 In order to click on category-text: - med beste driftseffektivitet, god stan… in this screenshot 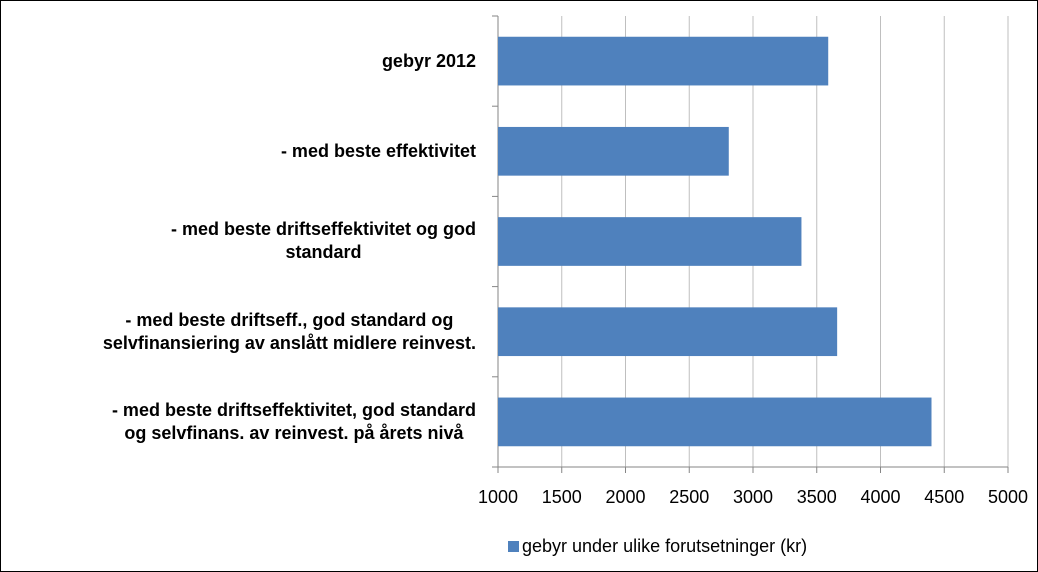, I will do `click(293, 421)`.